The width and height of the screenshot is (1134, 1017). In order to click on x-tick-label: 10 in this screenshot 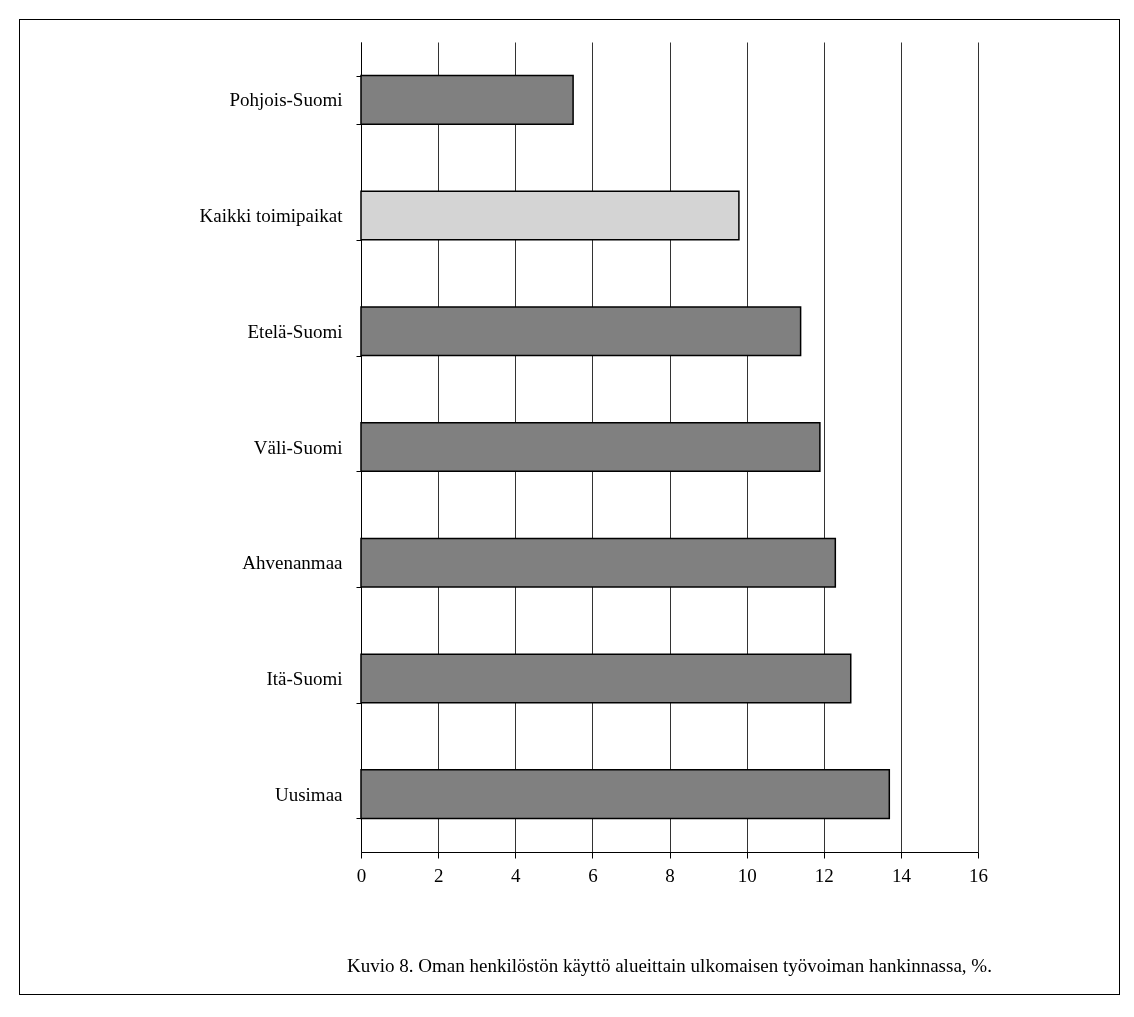, I will do `click(747, 875)`.